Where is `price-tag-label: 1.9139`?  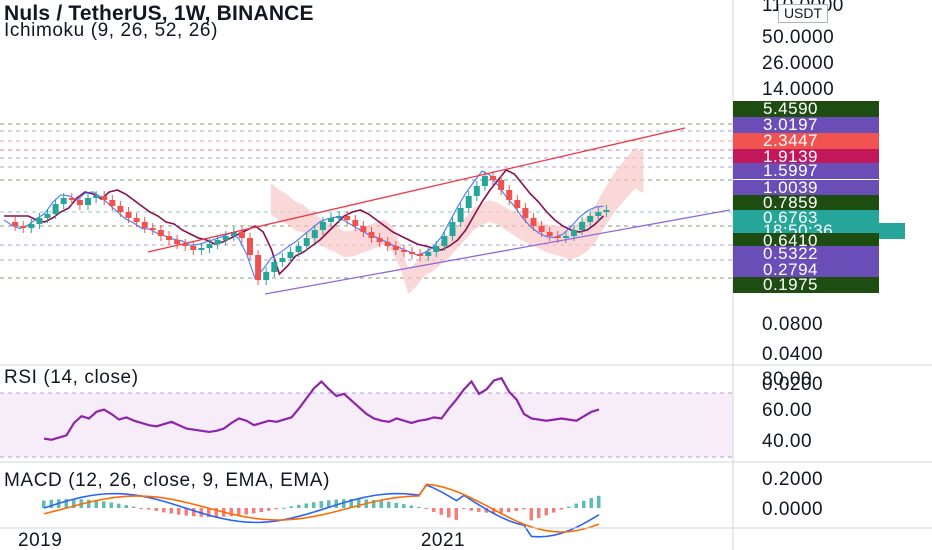 price-tag-label: 1.9139 is located at coordinates (790, 156).